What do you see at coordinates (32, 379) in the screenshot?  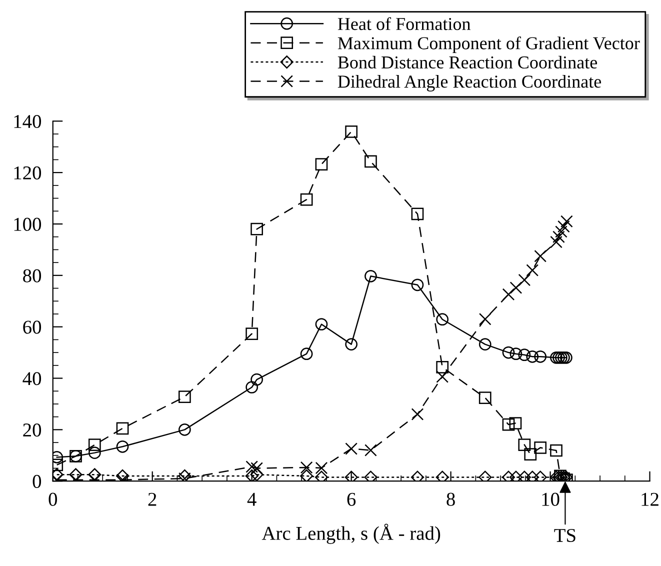 I see `y-tick-label: 40` at bounding box center [32, 379].